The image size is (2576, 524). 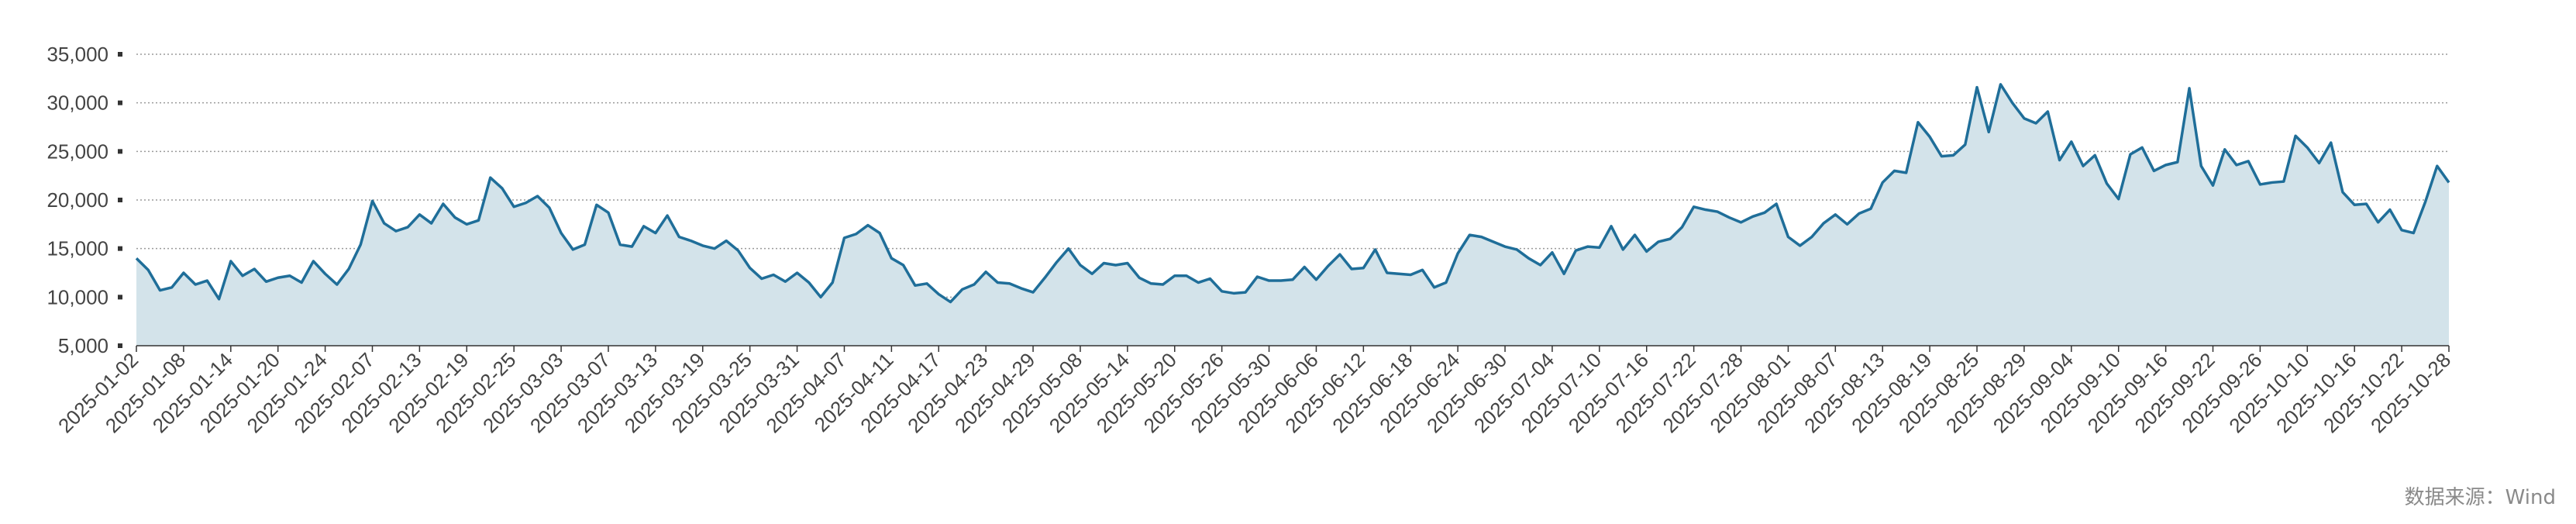 I want to click on y-tick-label: 35,000, so click(x=77, y=54).